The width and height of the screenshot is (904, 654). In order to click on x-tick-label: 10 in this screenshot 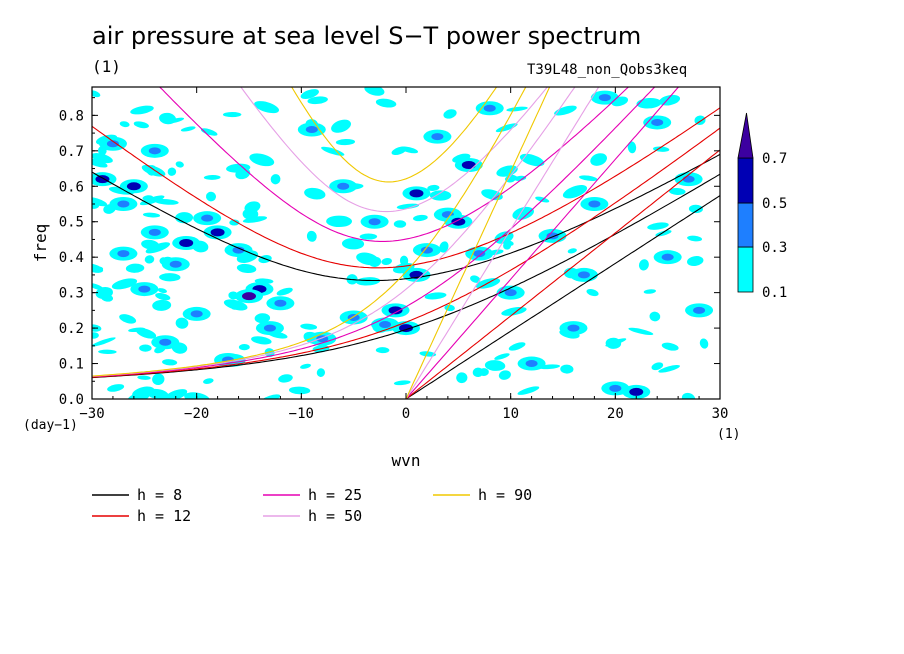, I will do `click(510, 414)`.